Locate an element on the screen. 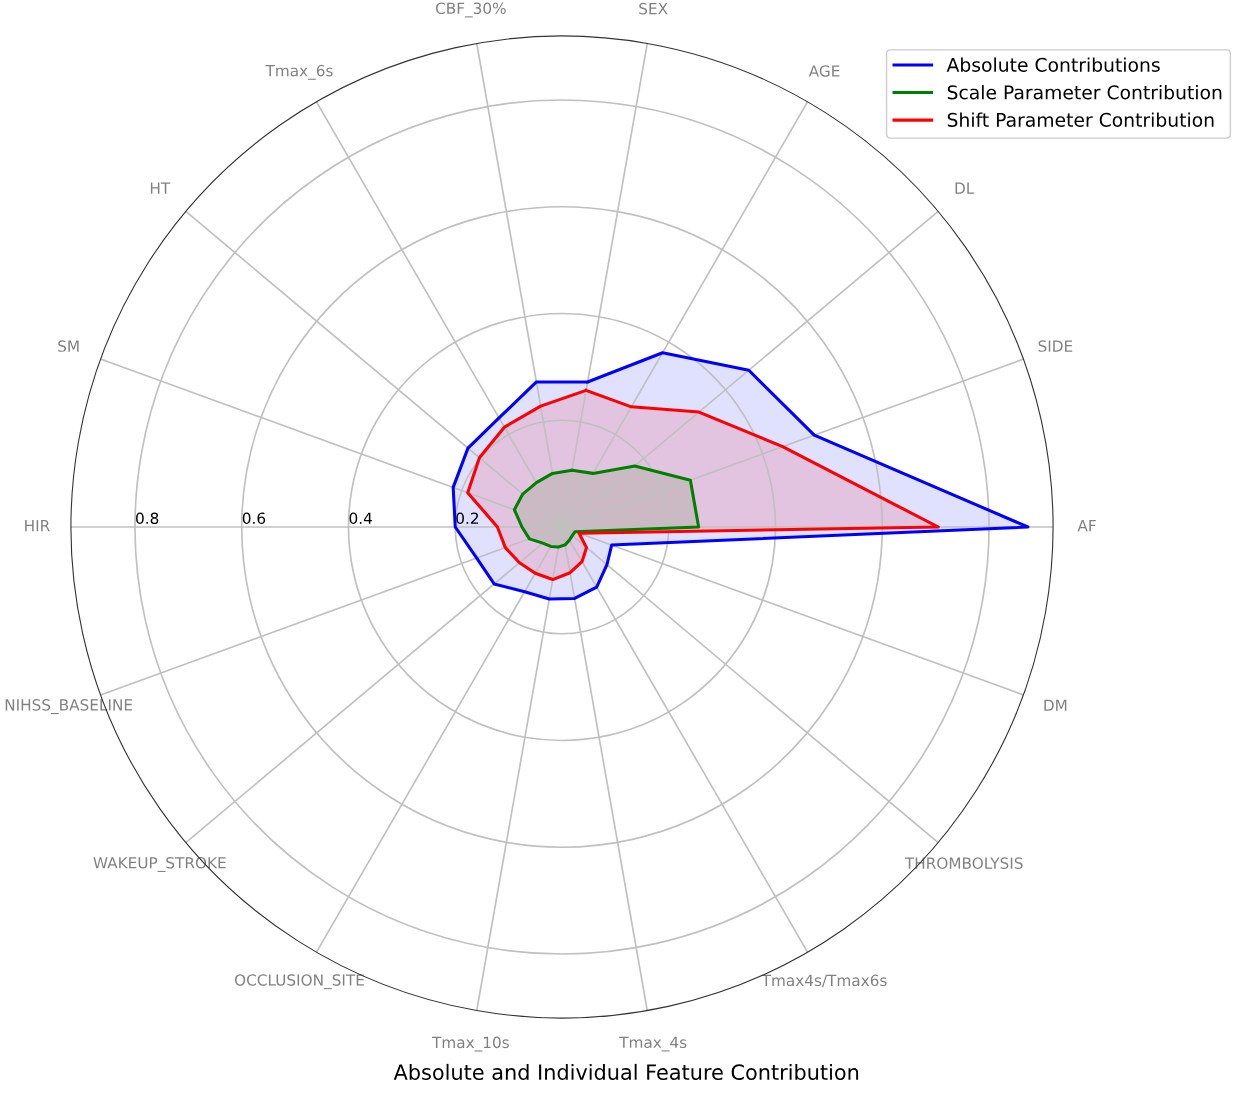  y-tick-label: 0.2 is located at coordinates (467, 518).